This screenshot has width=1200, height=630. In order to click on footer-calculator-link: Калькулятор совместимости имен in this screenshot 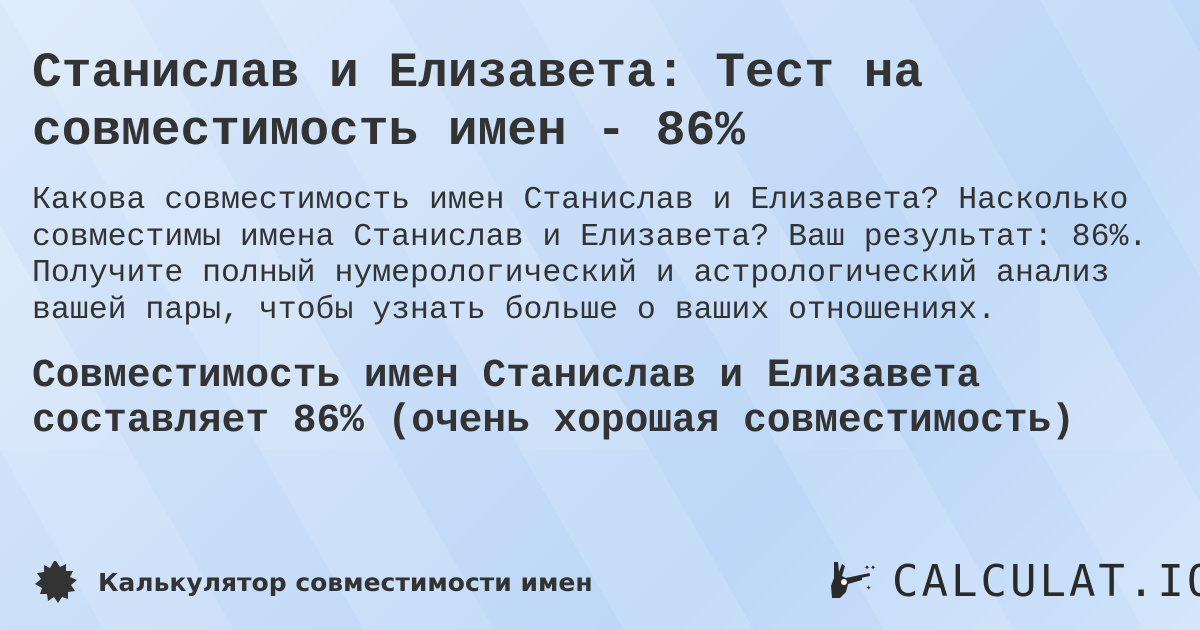, I will do `click(313, 582)`.